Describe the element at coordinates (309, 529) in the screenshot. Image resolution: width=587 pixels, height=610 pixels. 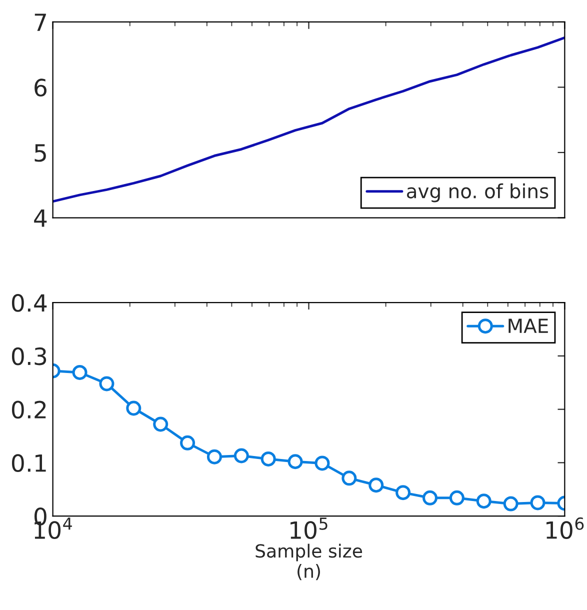
I see `x-tick-label: 10$^{5}$` at that location.